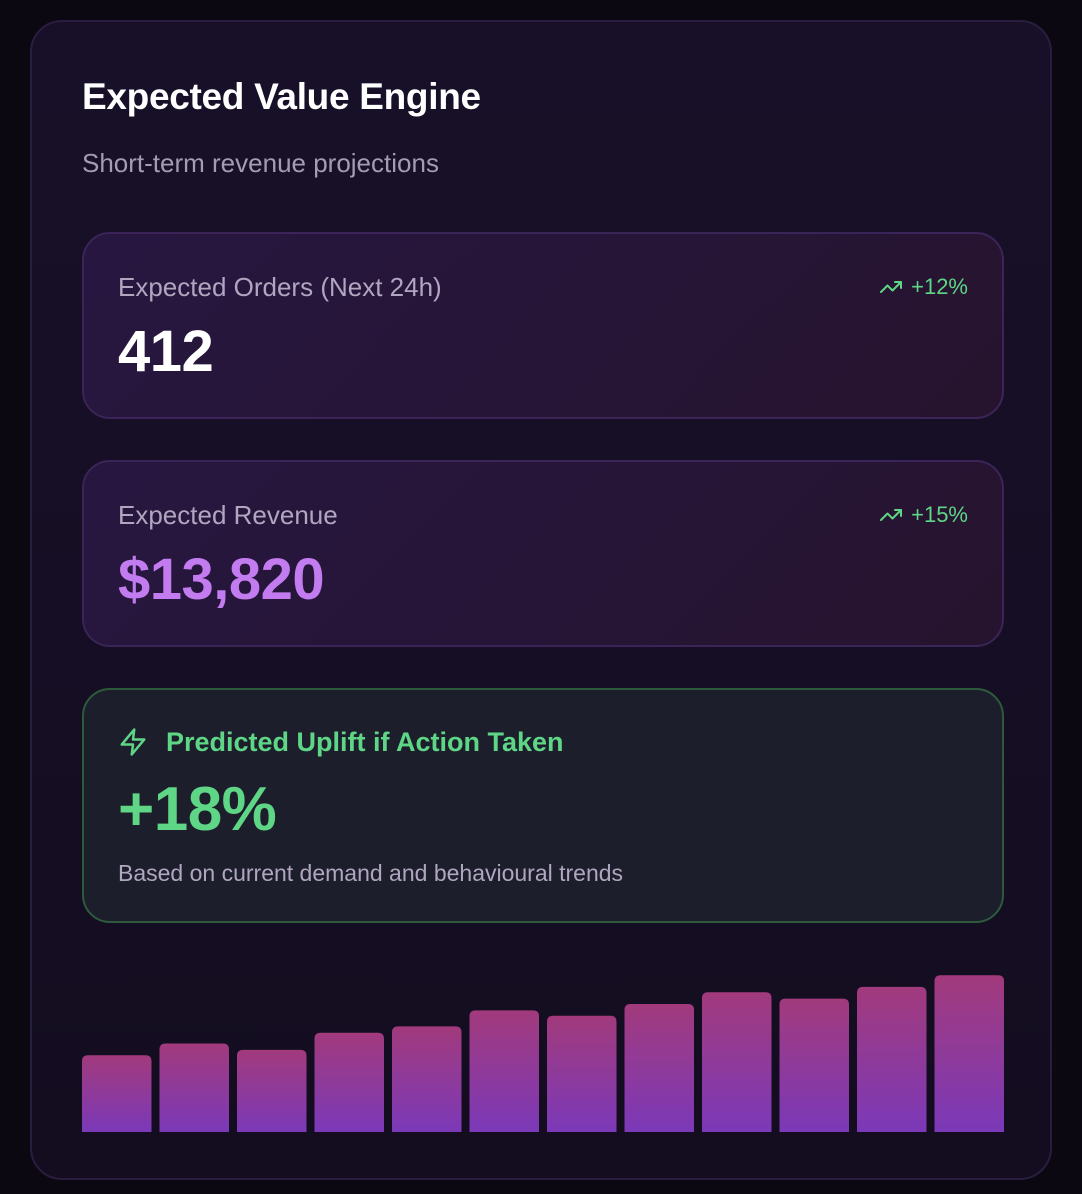 The width and height of the screenshot is (1082, 1194). I want to click on uplift-header: Predicted Uplift if Action Taken, so click(341, 742).